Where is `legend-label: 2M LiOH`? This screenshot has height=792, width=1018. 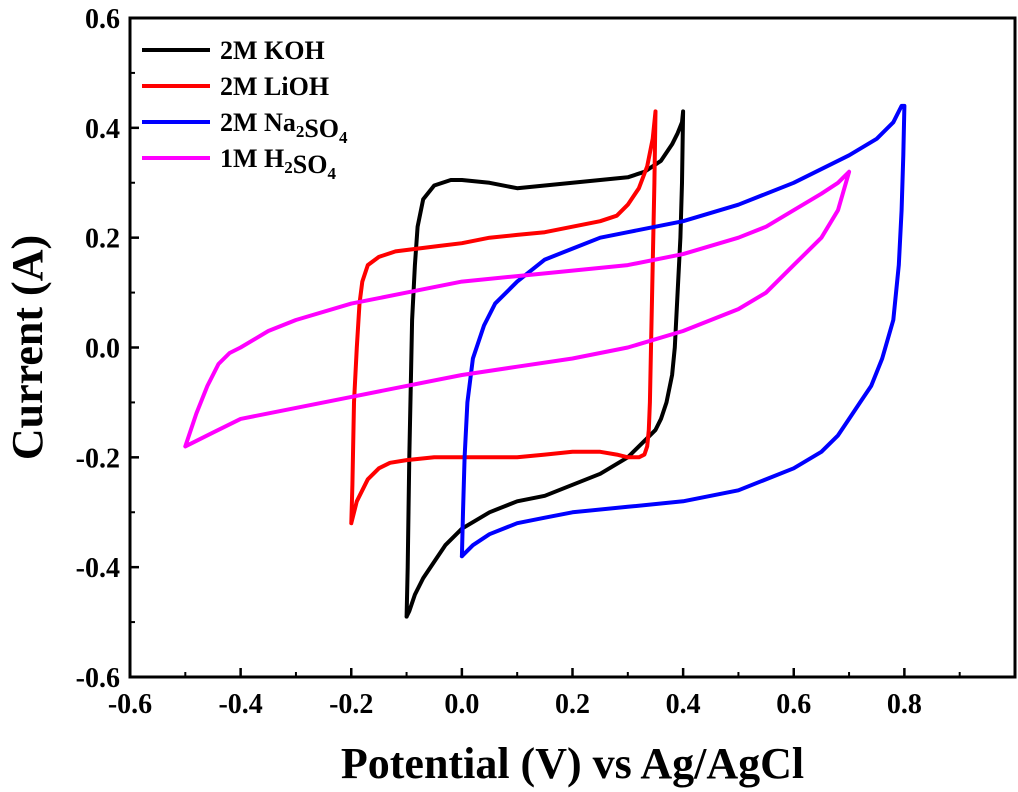
legend-label: 2M LiOH is located at coordinates (274, 86).